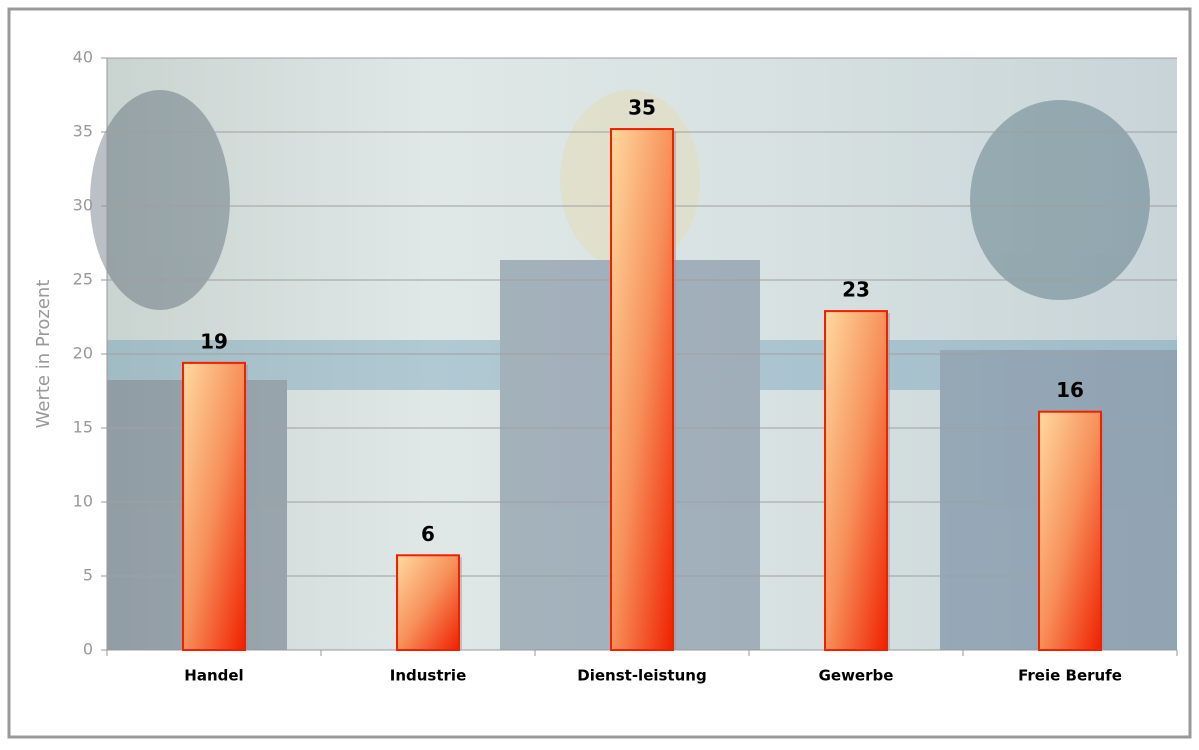 The height and width of the screenshot is (750, 1199). Describe the element at coordinates (213, 676) in the screenshot. I see `x-tick-label: Handel` at that location.